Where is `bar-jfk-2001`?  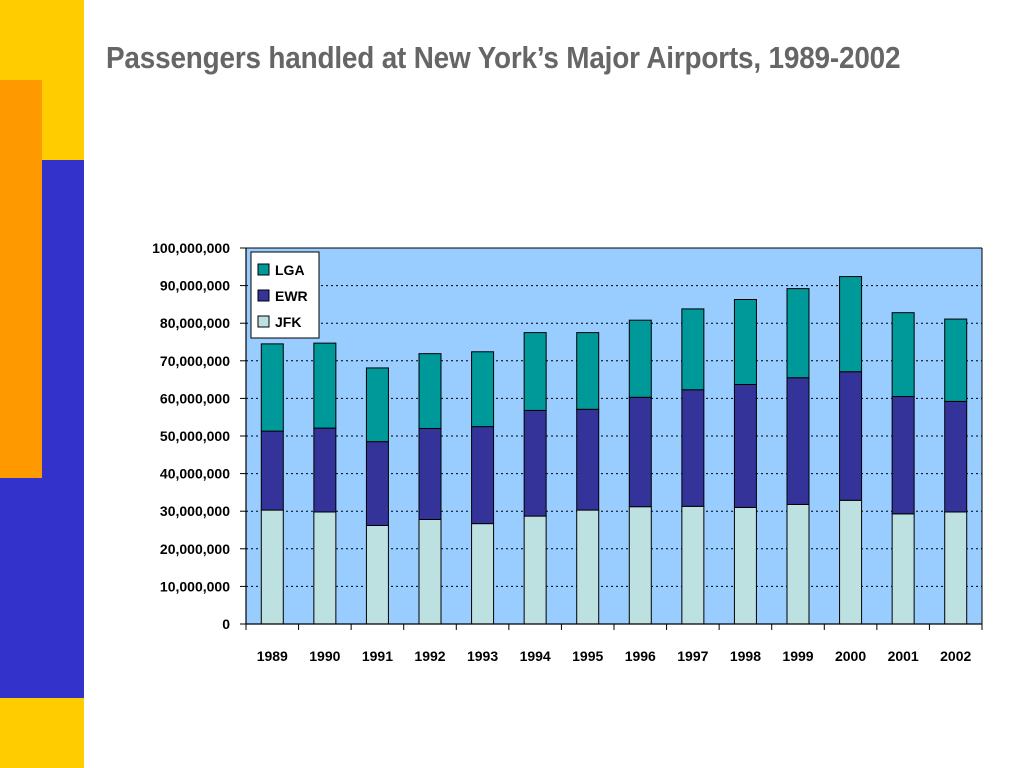 bar-jfk-2001 is located at coordinates (903, 569).